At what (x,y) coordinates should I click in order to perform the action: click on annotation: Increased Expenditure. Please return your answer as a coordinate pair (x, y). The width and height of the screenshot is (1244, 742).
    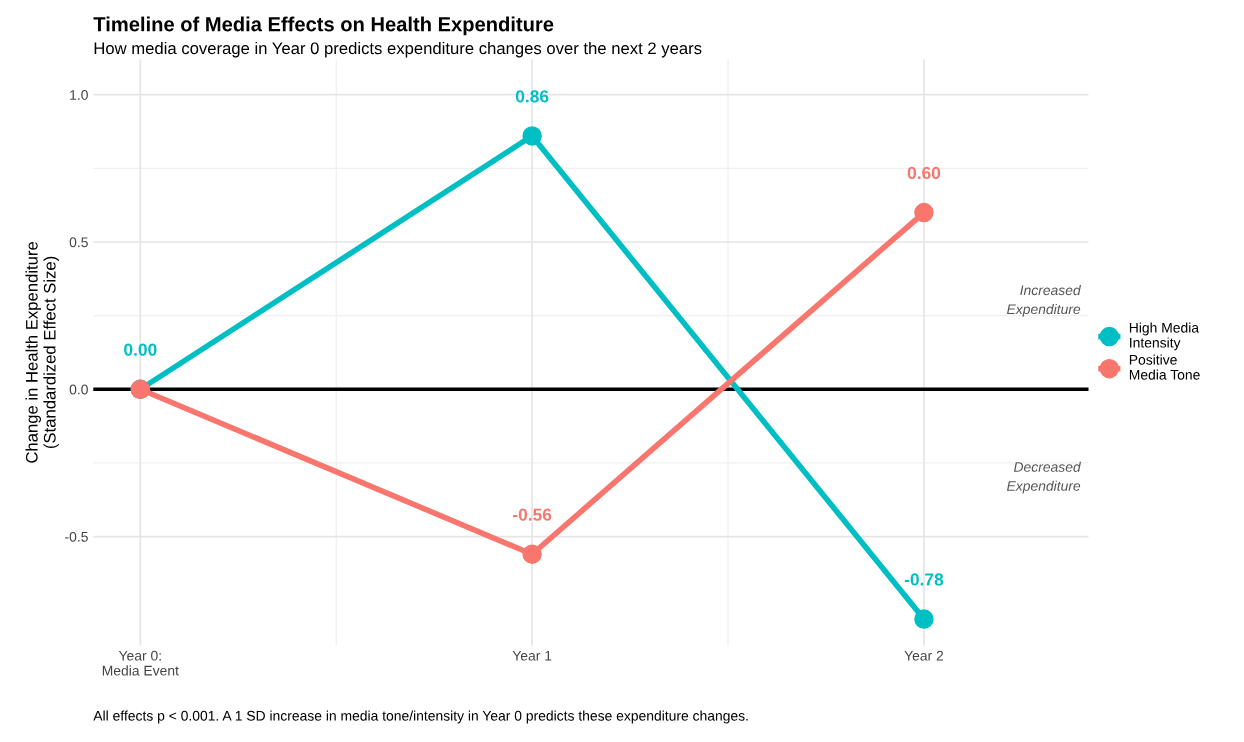
    Looking at the image, I should click on (1044, 300).